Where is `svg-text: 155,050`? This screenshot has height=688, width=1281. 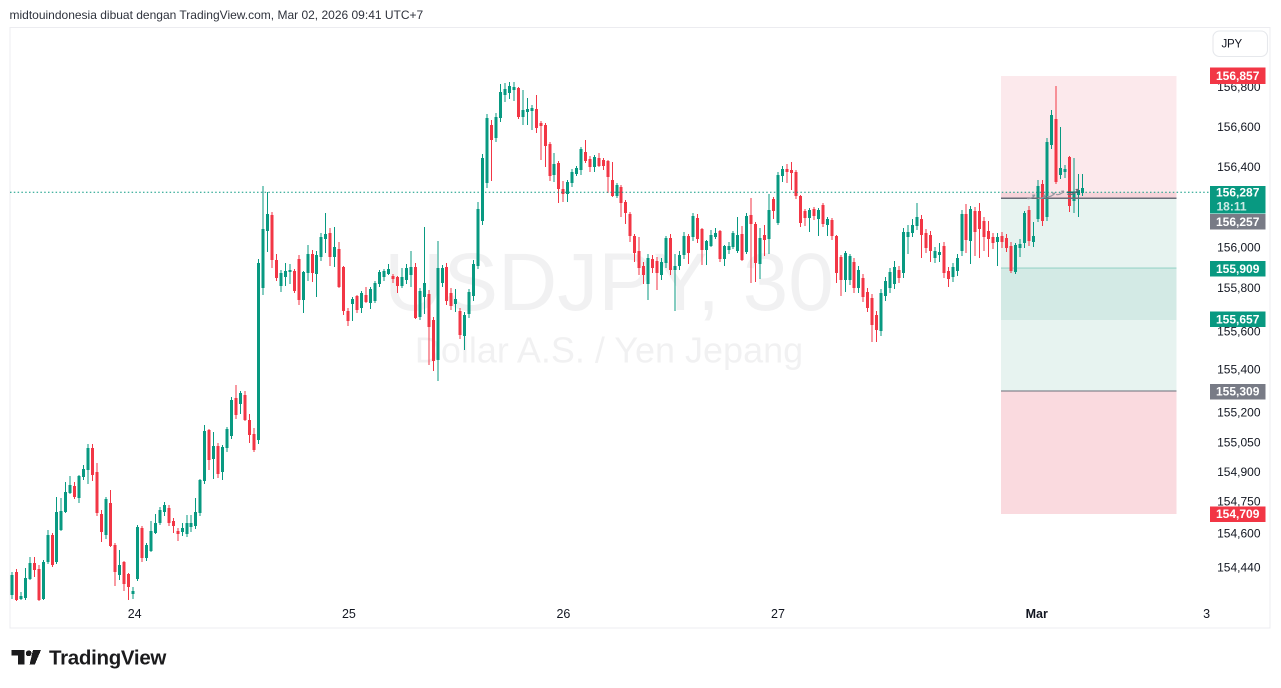 svg-text: 155,050 is located at coordinates (1239, 442).